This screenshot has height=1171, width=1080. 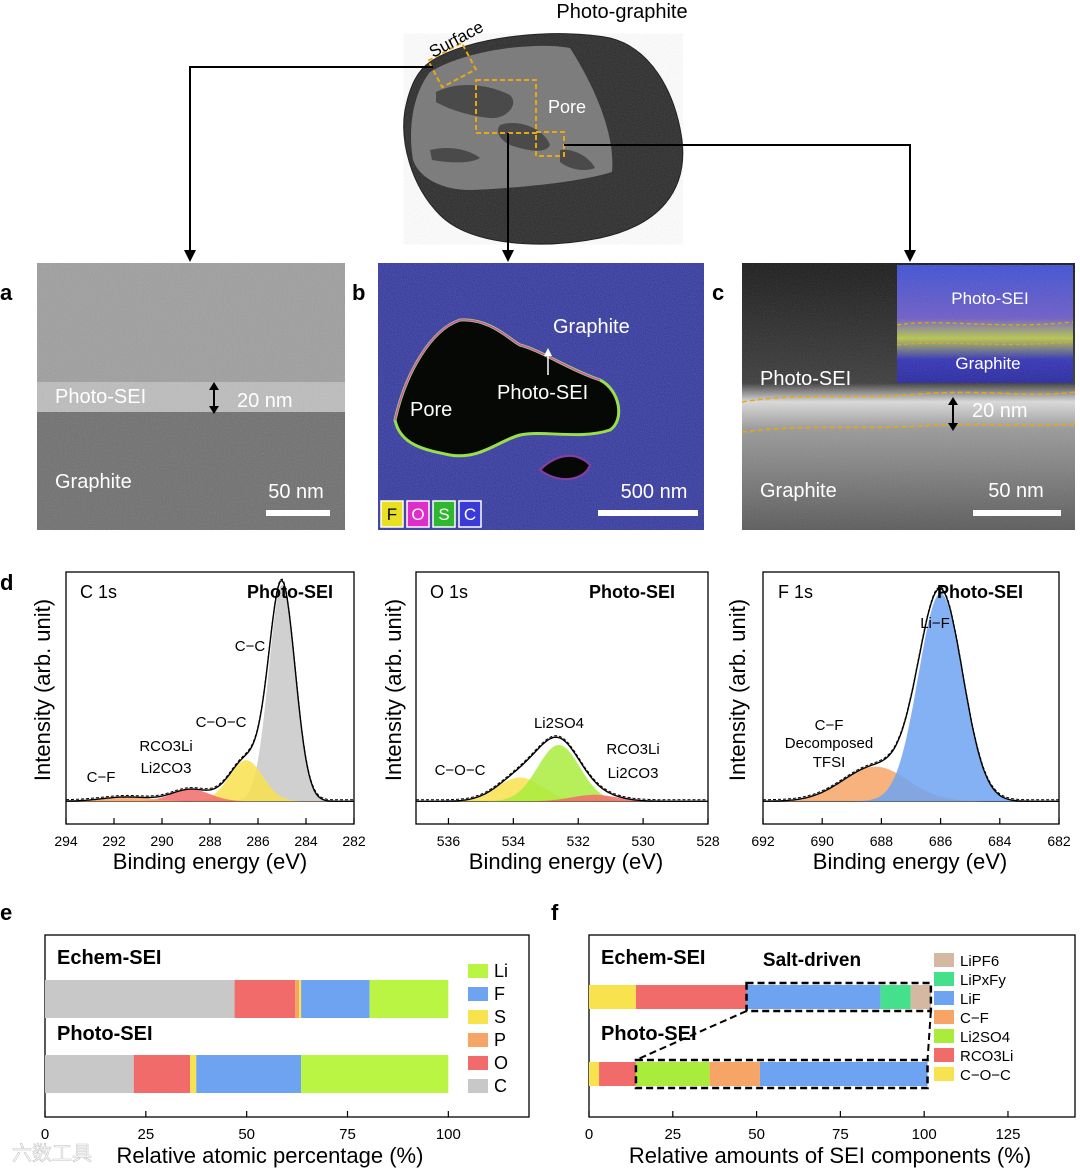 I want to click on b-legend-s-swatch, so click(x=444, y=514).